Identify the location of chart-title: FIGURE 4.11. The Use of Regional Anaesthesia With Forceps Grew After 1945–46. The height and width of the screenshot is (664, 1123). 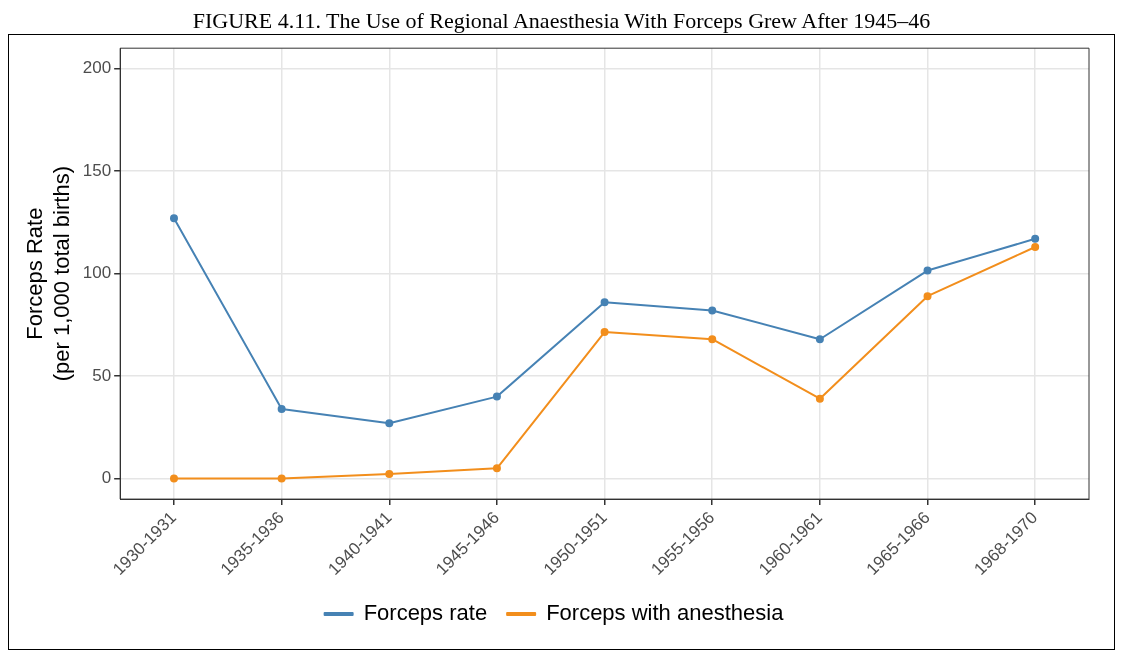
(561, 21).